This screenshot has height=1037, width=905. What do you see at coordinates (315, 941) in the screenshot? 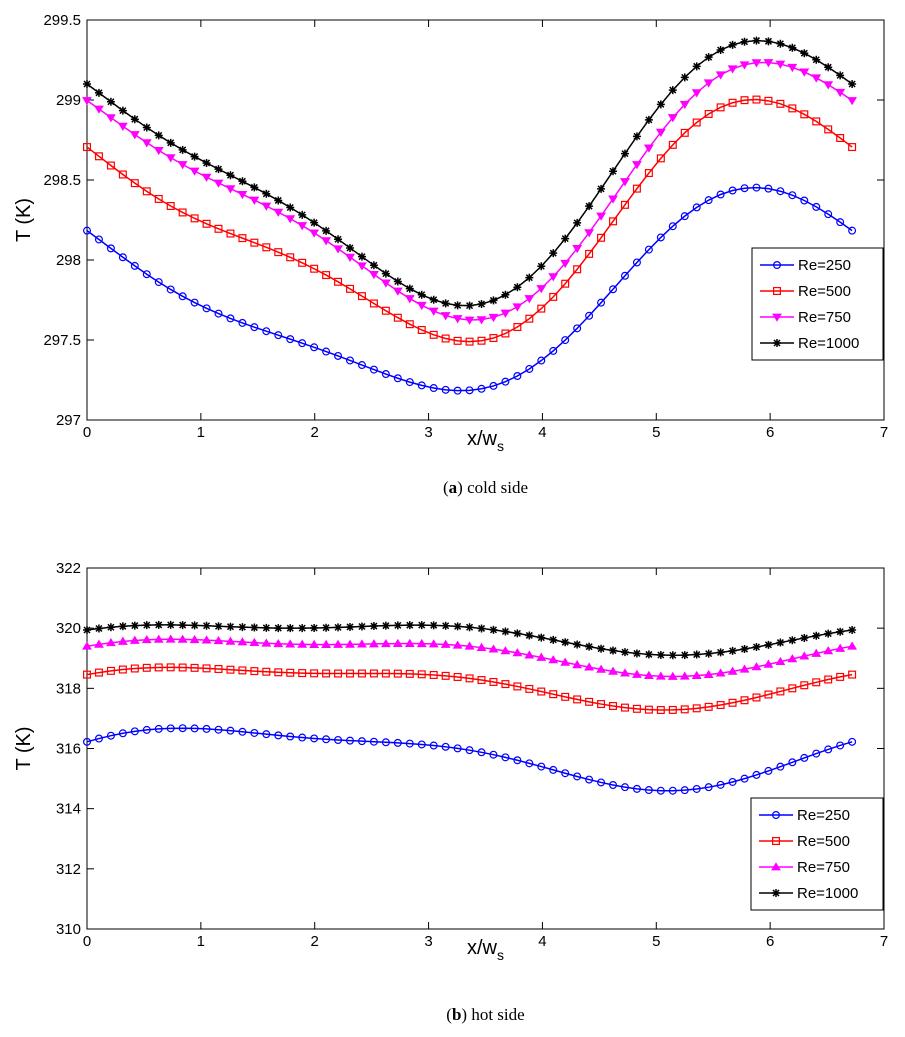
I see `x-tick-label: 2` at bounding box center [315, 941].